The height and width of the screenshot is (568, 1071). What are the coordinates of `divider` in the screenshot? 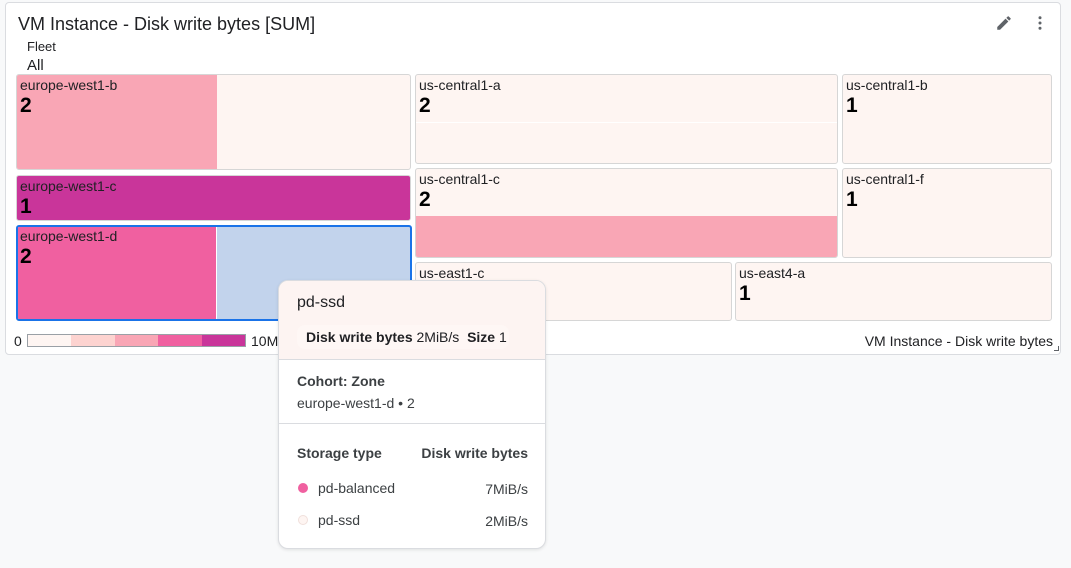 It's located at (412, 423).